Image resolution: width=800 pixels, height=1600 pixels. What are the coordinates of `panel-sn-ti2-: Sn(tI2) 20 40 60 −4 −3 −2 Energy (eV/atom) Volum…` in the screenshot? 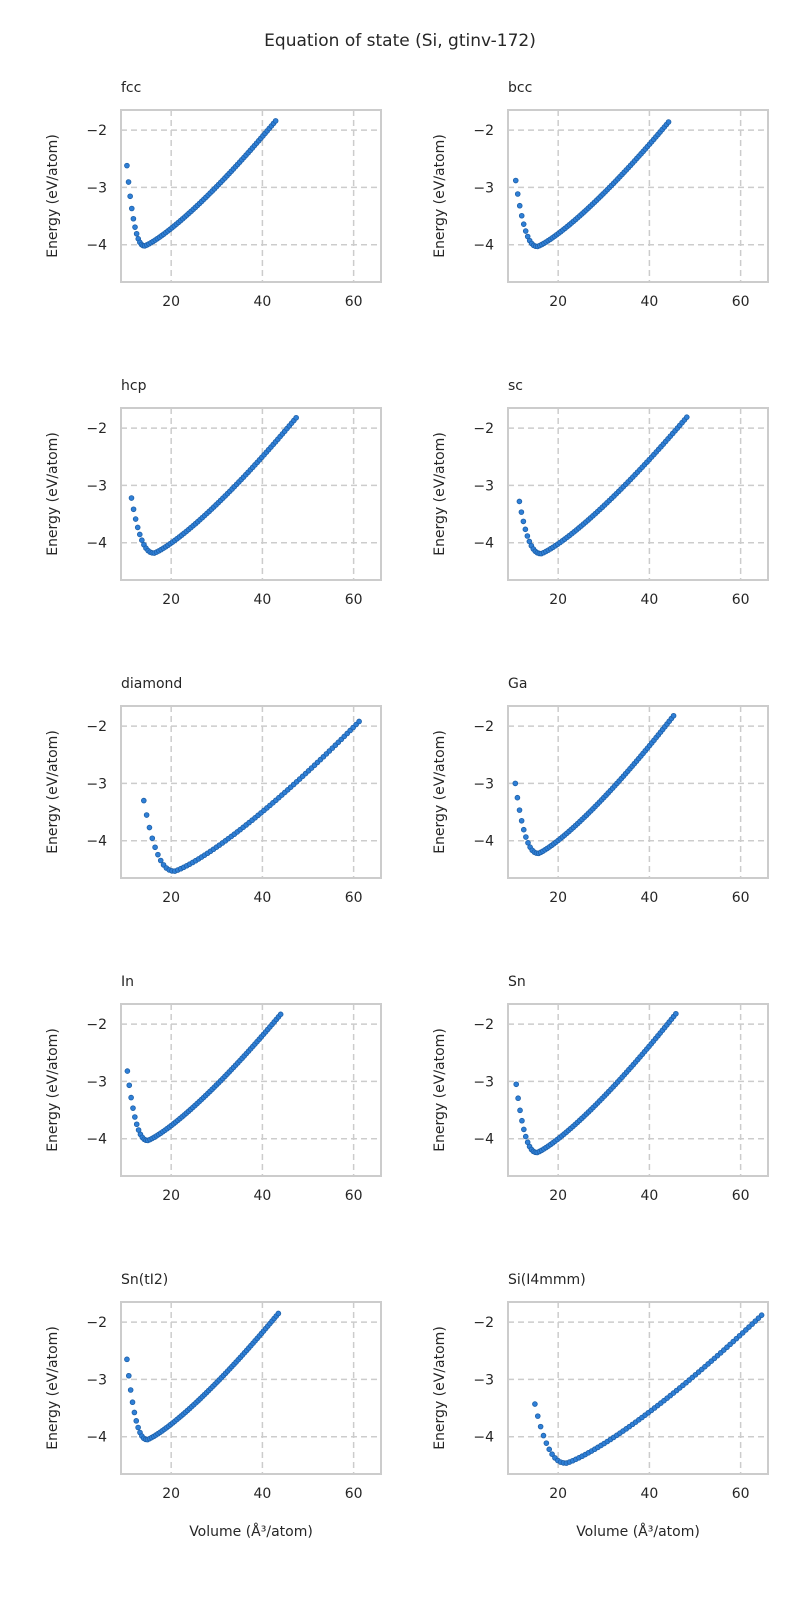 It's located at (213, 1406).